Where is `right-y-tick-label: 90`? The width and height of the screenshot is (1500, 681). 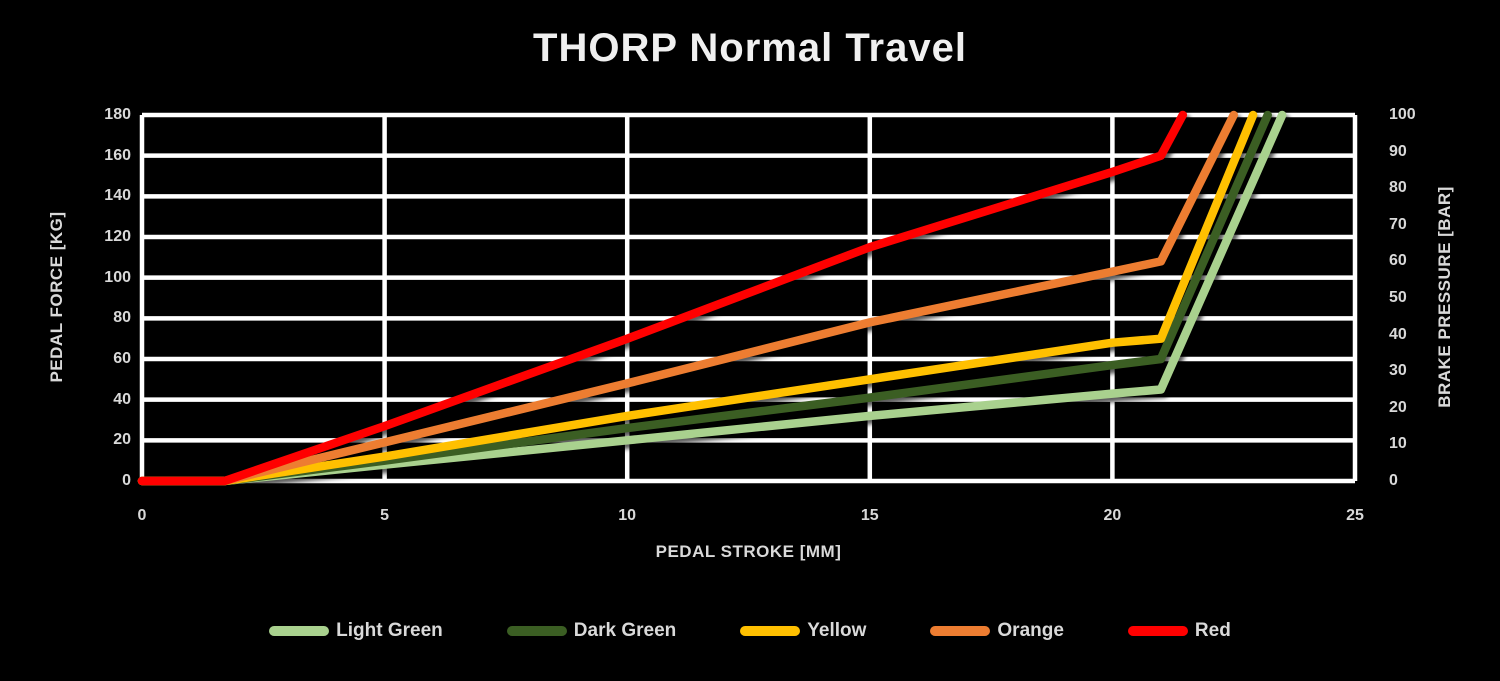 right-y-tick-label: 90 is located at coordinates (1398, 151).